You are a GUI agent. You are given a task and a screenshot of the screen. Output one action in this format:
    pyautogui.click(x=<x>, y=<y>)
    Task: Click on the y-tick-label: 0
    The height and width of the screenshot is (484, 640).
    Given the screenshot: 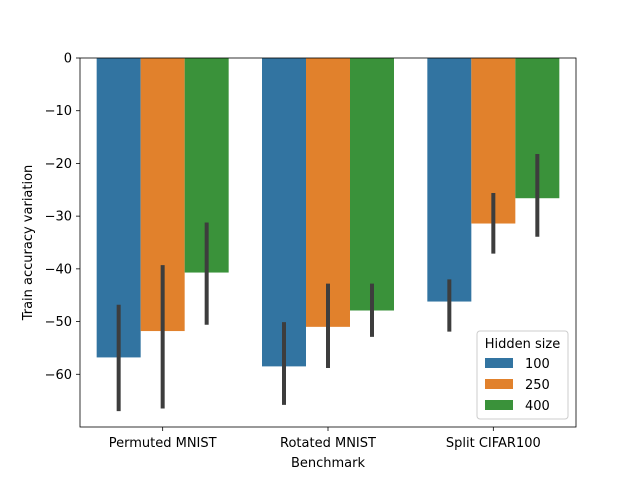 What is the action you would take?
    pyautogui.click(x=68, y=59)
    